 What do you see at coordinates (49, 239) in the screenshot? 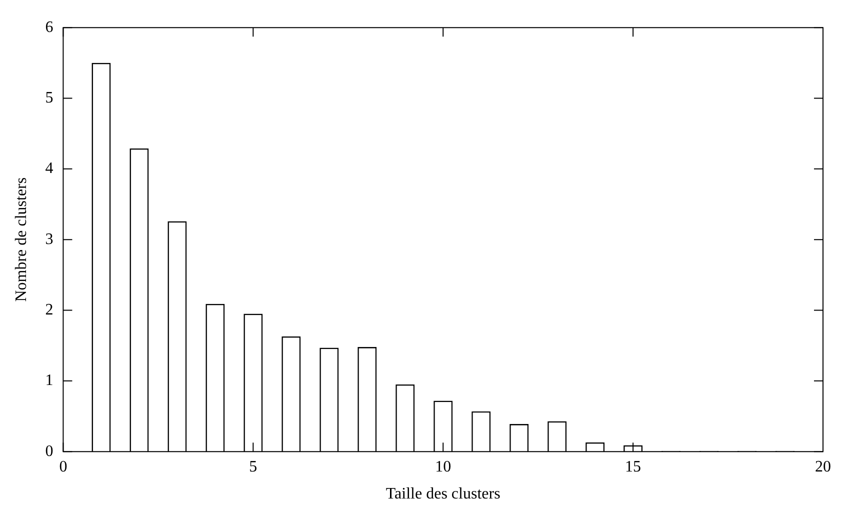
I see `y-tick-label: 3` at bounding box center [49, 239].